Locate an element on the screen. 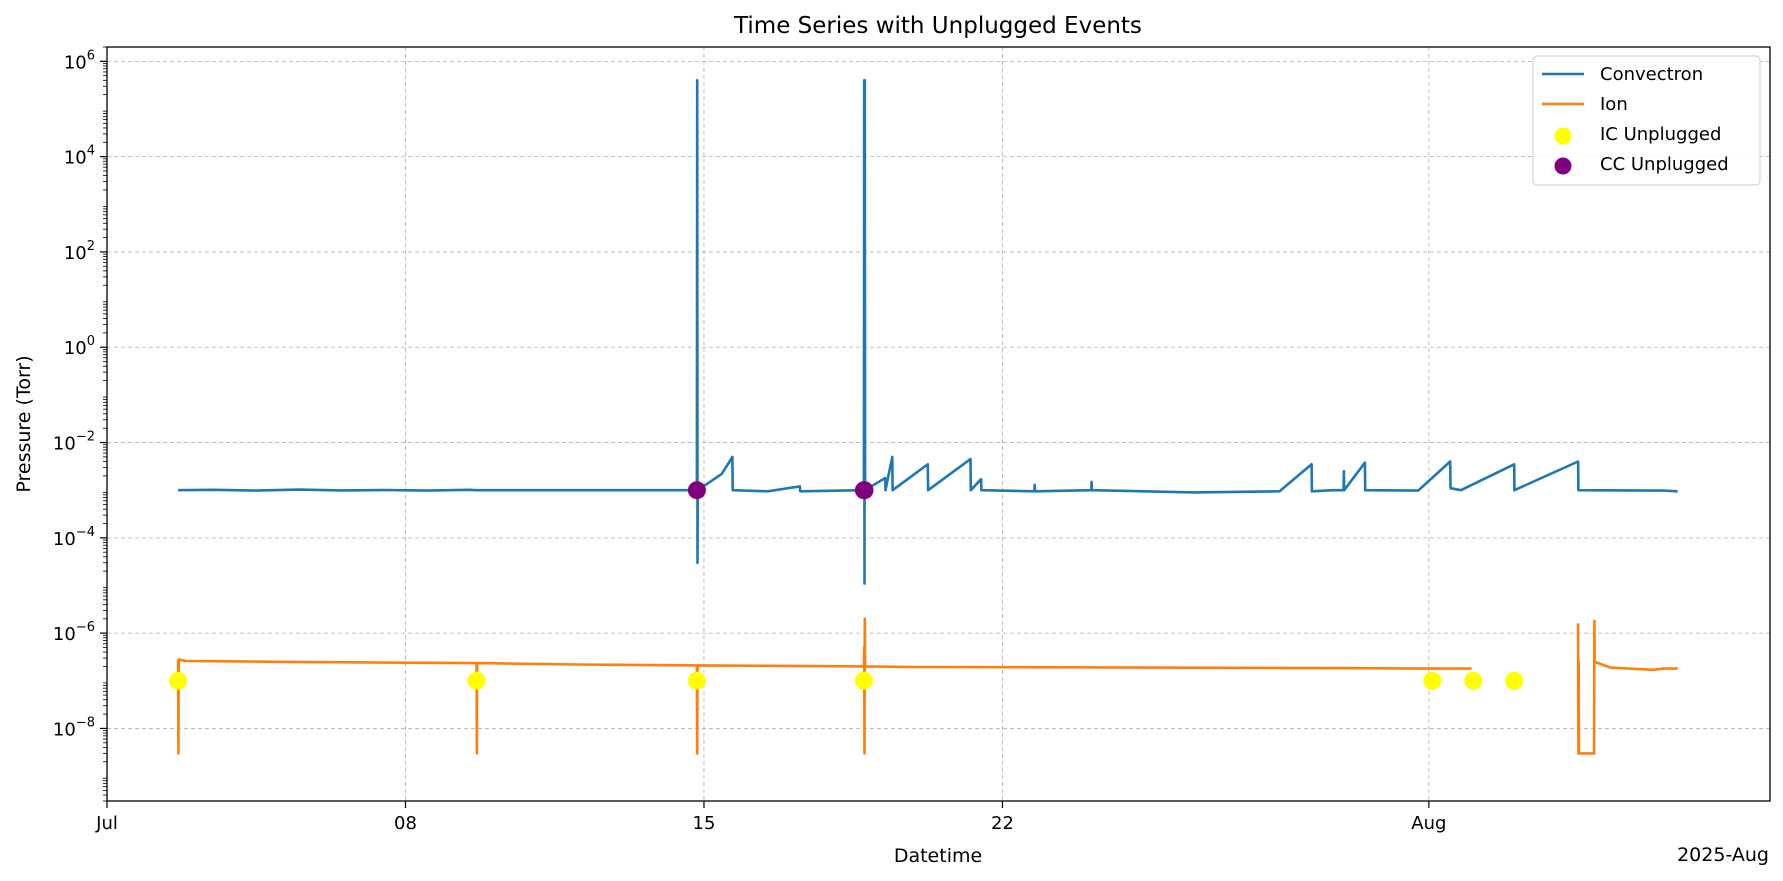 The image size is (1783, 881). x-tick-label: 15 is located at coordinates (704, 823).